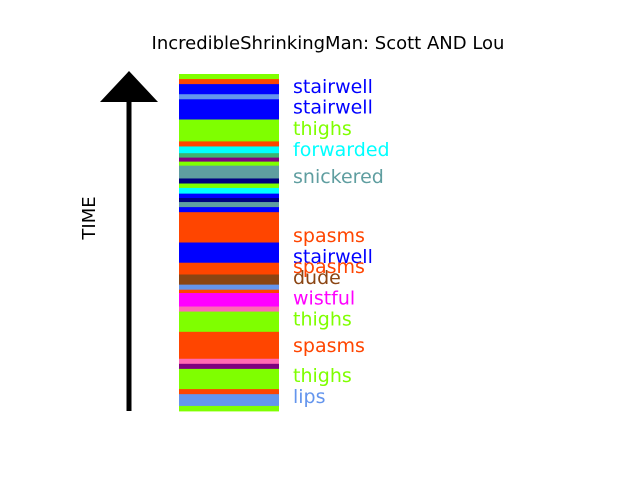 The width and height of the screenshot is (640, 480). What do you see at coordinates (129, 86) in the screenshot?
I see `time-arrow-head` at bounding box center [129, 86].